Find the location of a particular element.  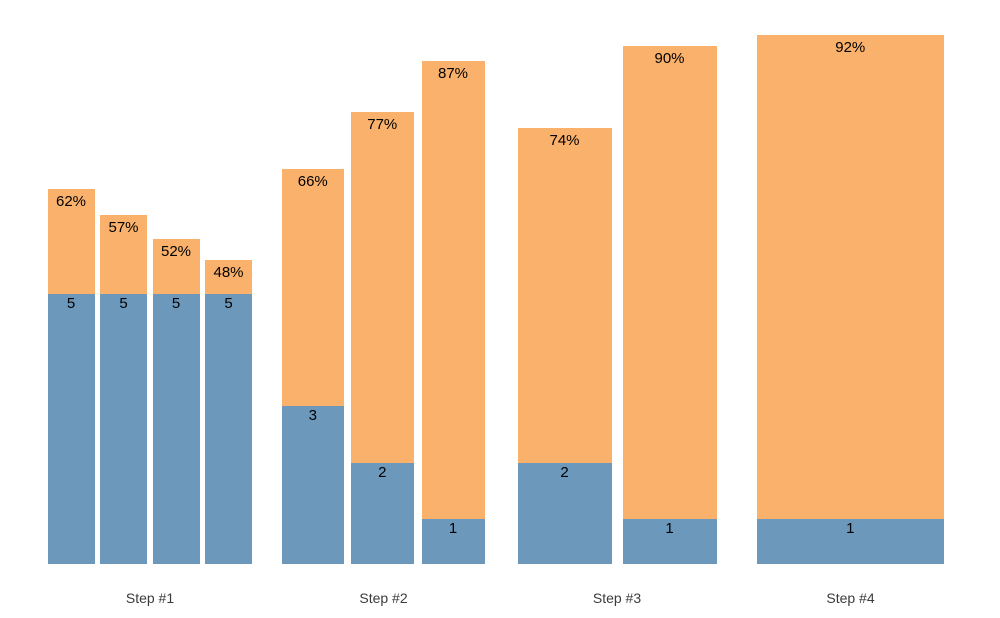

bar-percent-label: 74% is located at coordinates (564, 140).